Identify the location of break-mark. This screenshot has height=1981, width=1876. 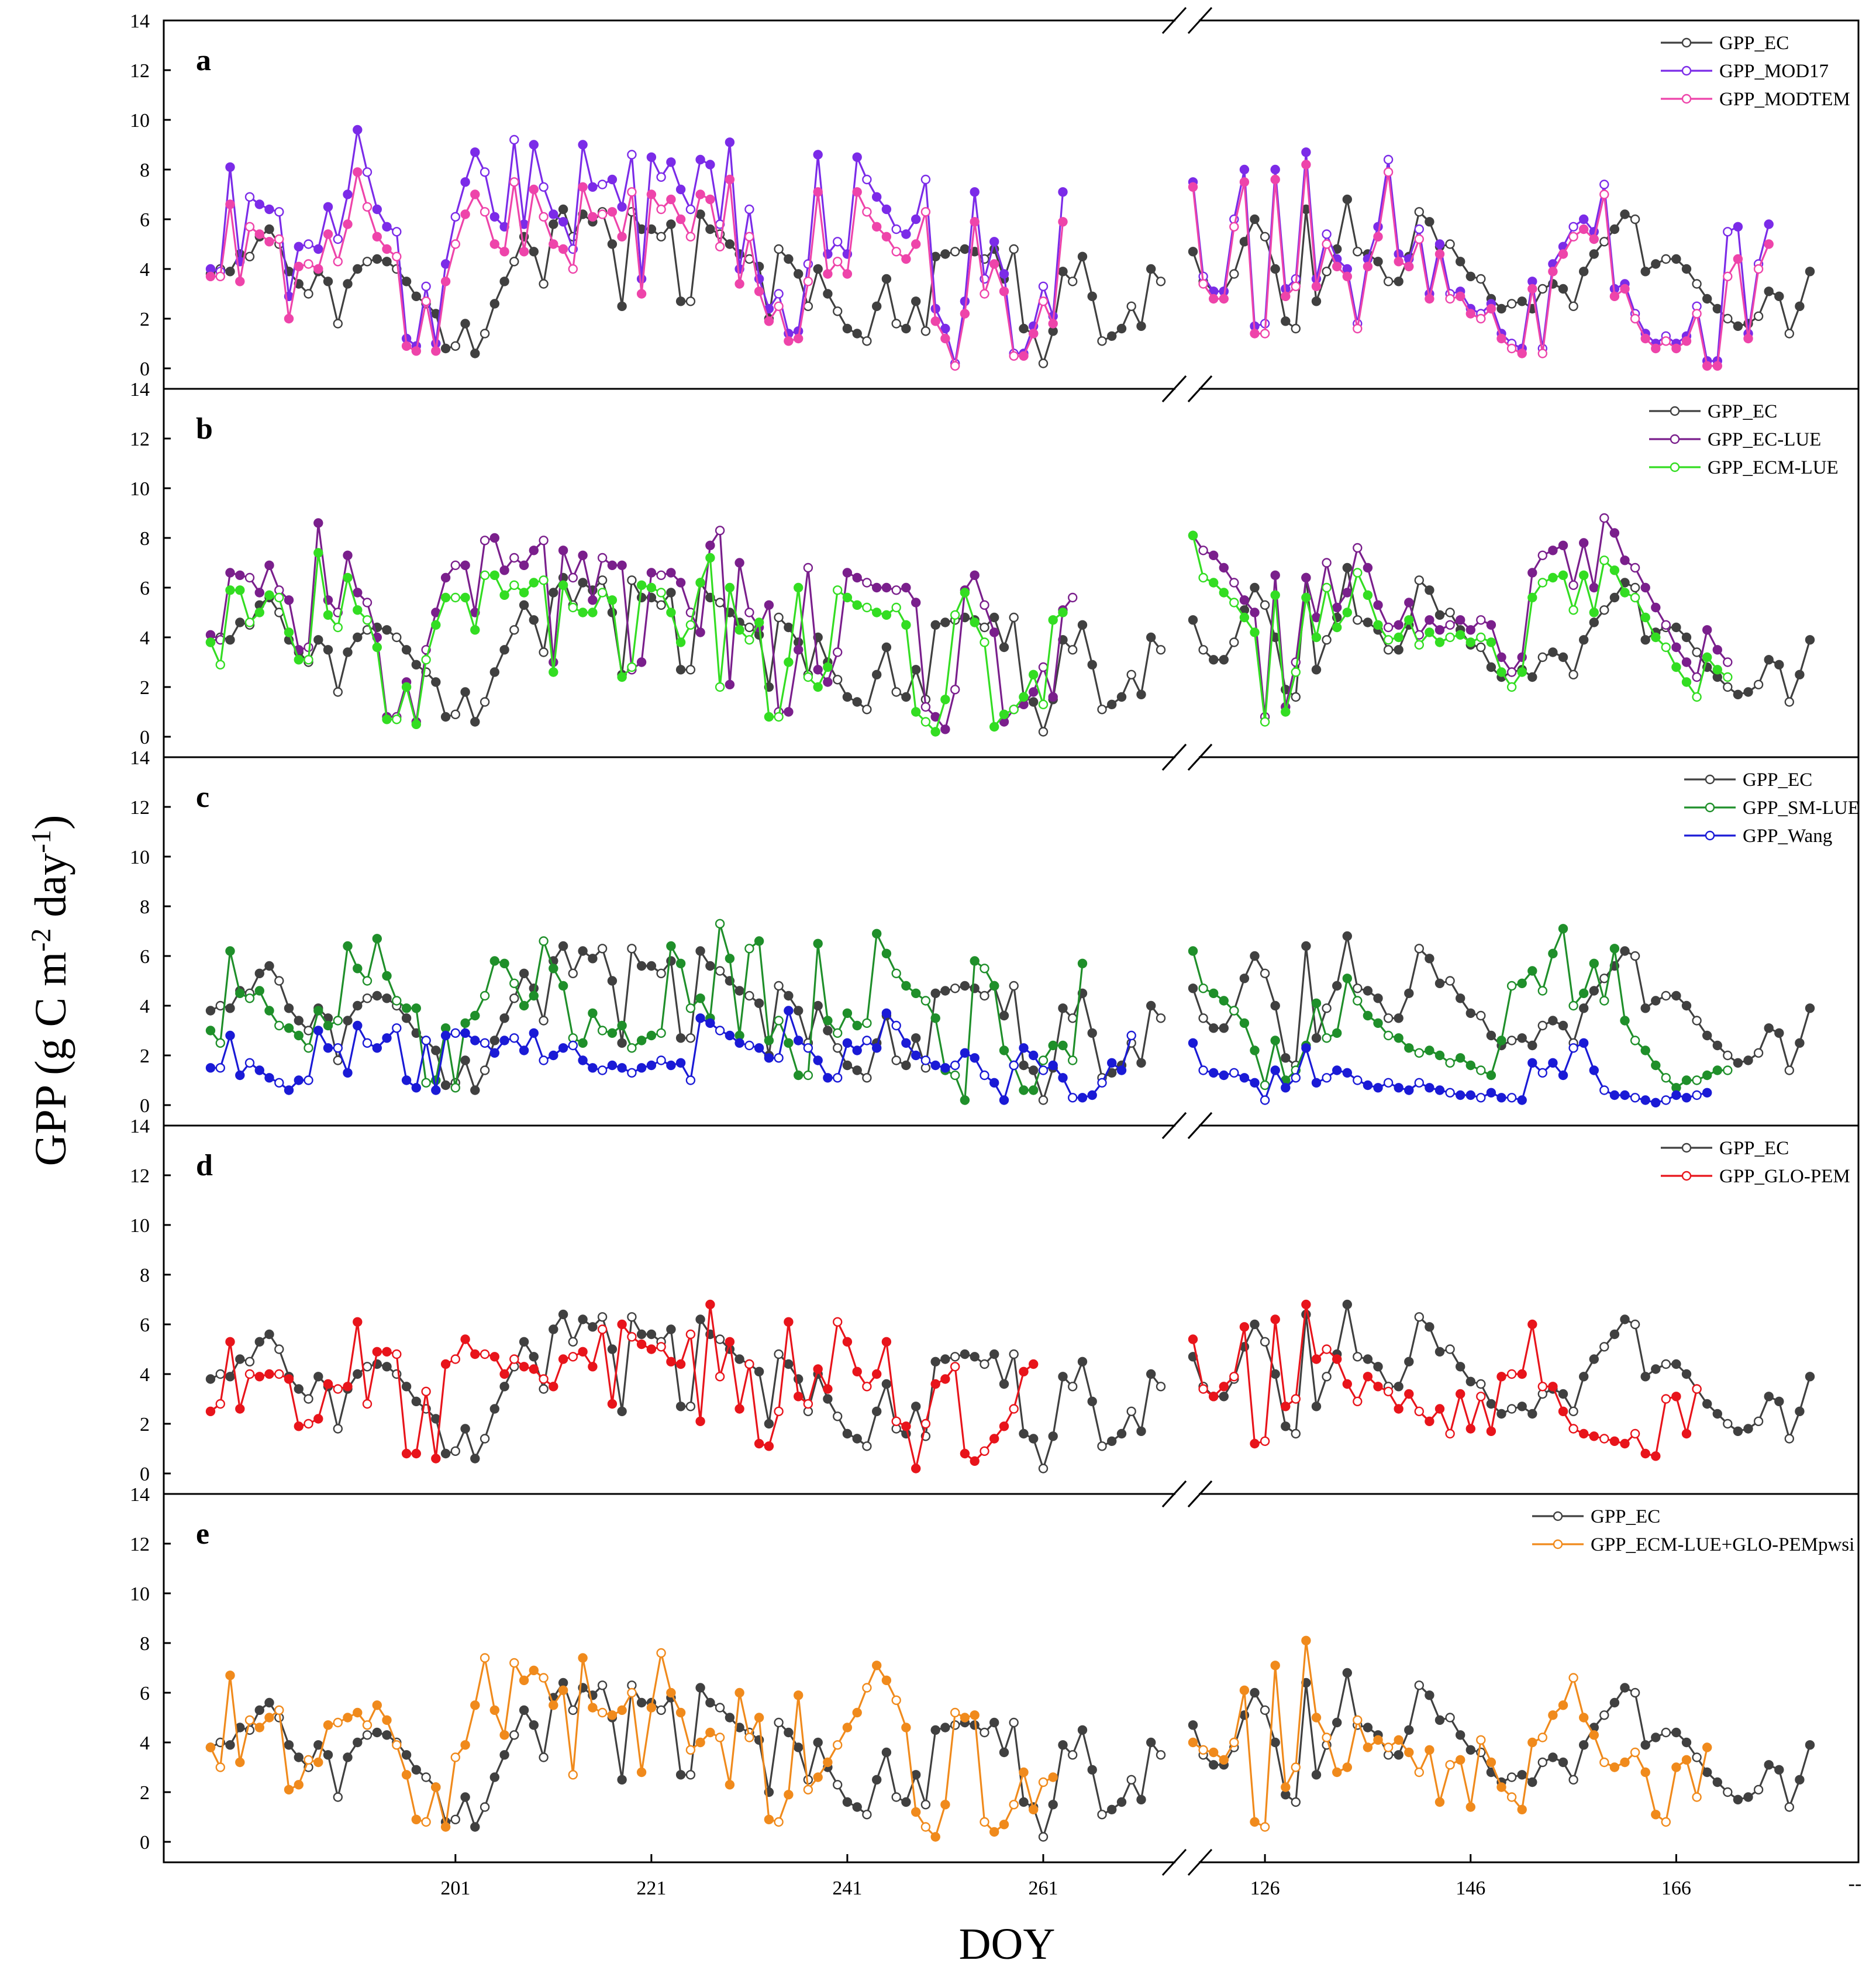
(1174, 757).